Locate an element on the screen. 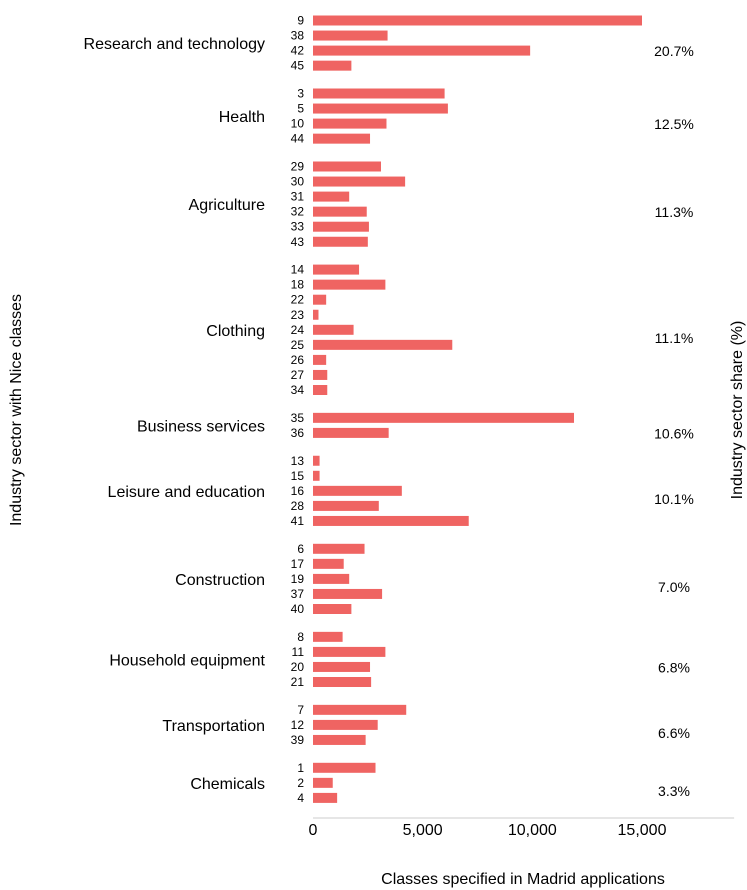  class-label-39: 39 is located at coordinates (298, 740).